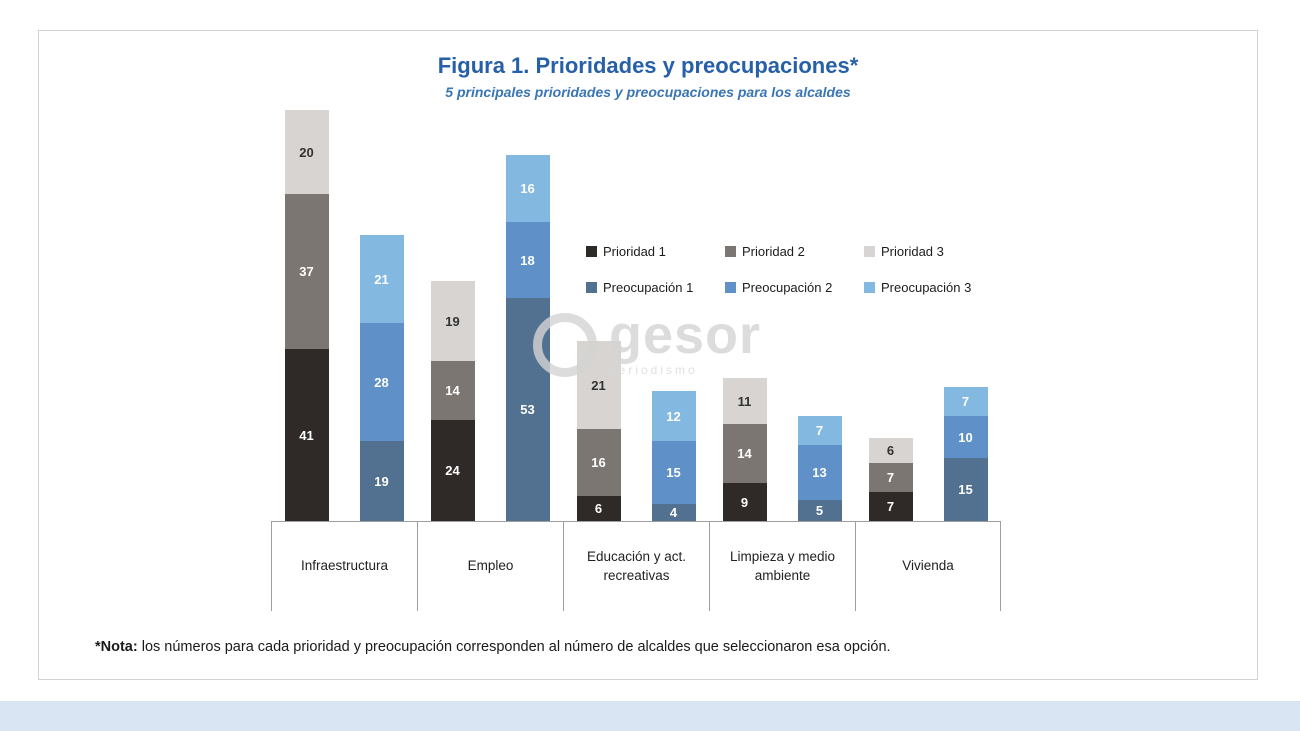 This screenshot has height=731, width=1300. I want to click on bar-value-label: 5, so click(819, 510).